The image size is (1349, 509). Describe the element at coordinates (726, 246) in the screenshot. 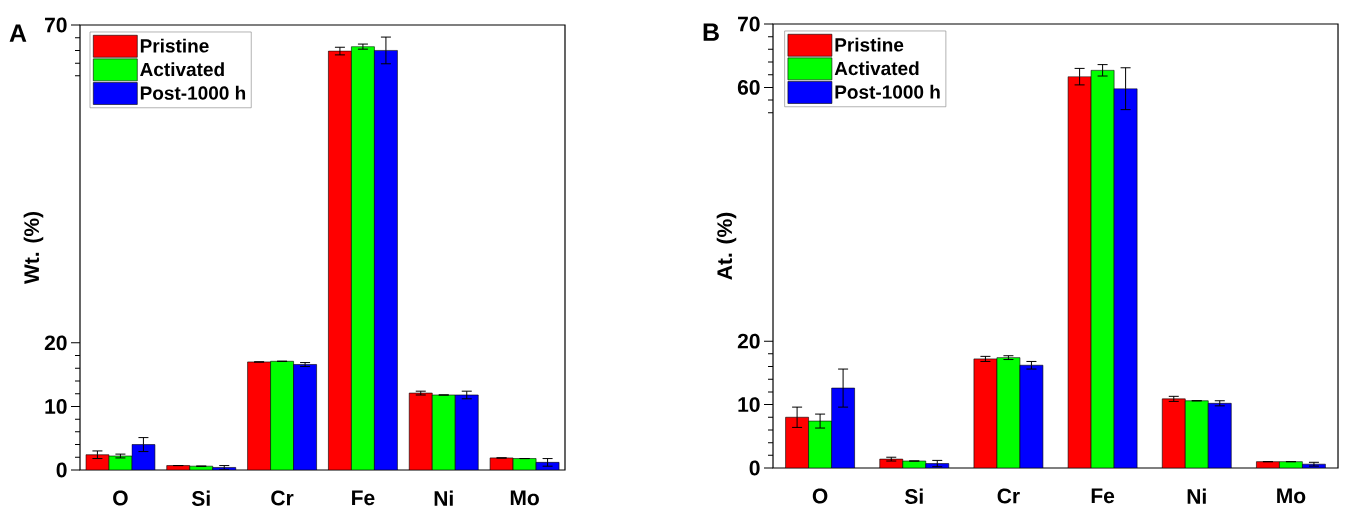

I see `y-axis-title: At. (%)` at that location.